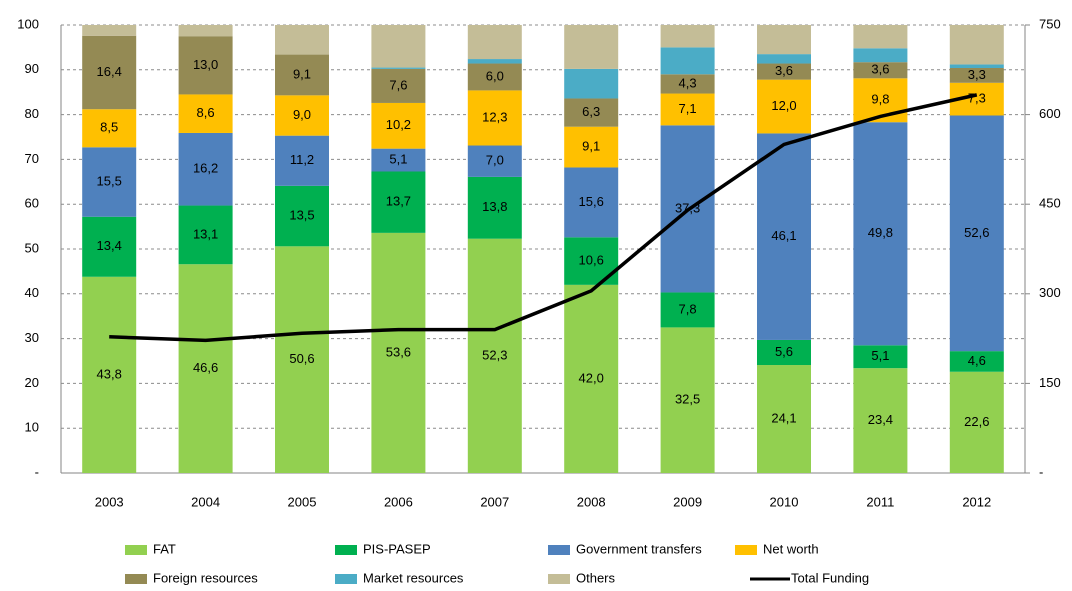  I want to click on data-label: 16,4, so click(109, 71).